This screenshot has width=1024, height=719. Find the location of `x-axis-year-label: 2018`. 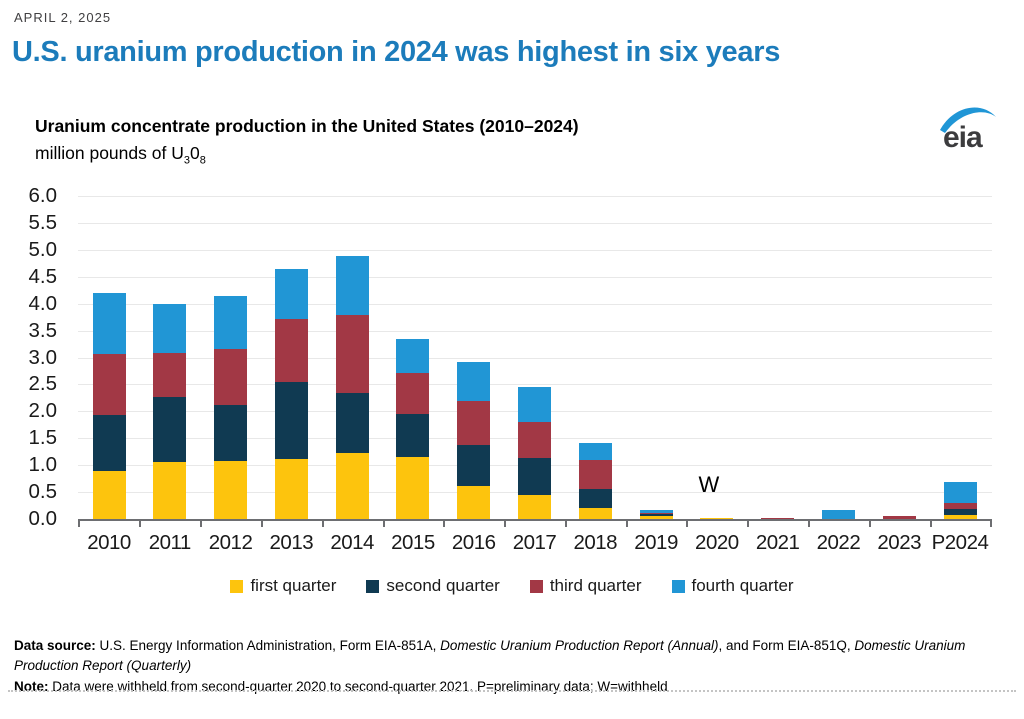

x-axis-year-label: 2018 is located at coordinates (595, 542).